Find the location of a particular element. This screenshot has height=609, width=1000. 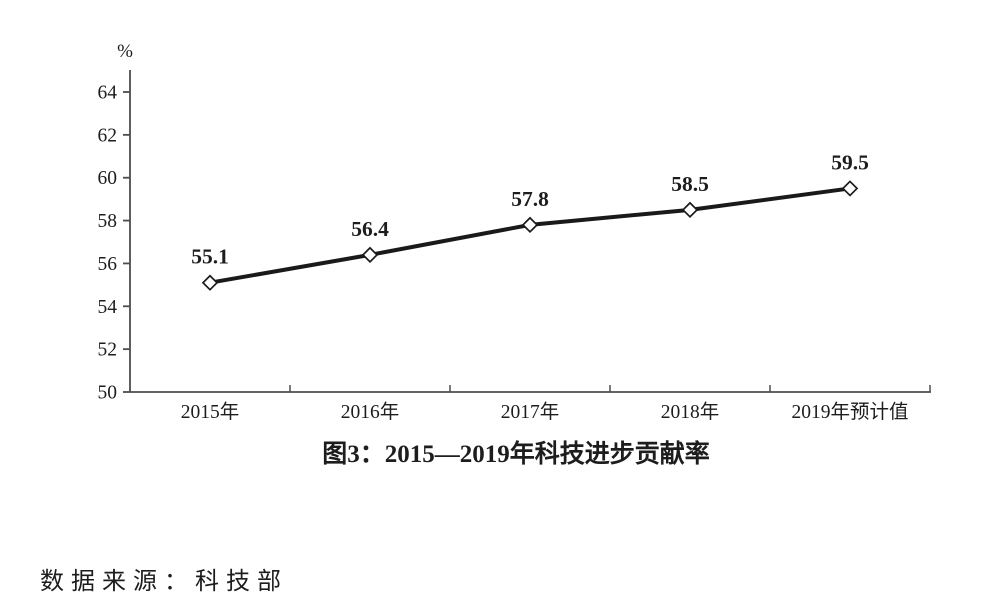

x-category-label: 2016年 is located at coordinates (370, 412).